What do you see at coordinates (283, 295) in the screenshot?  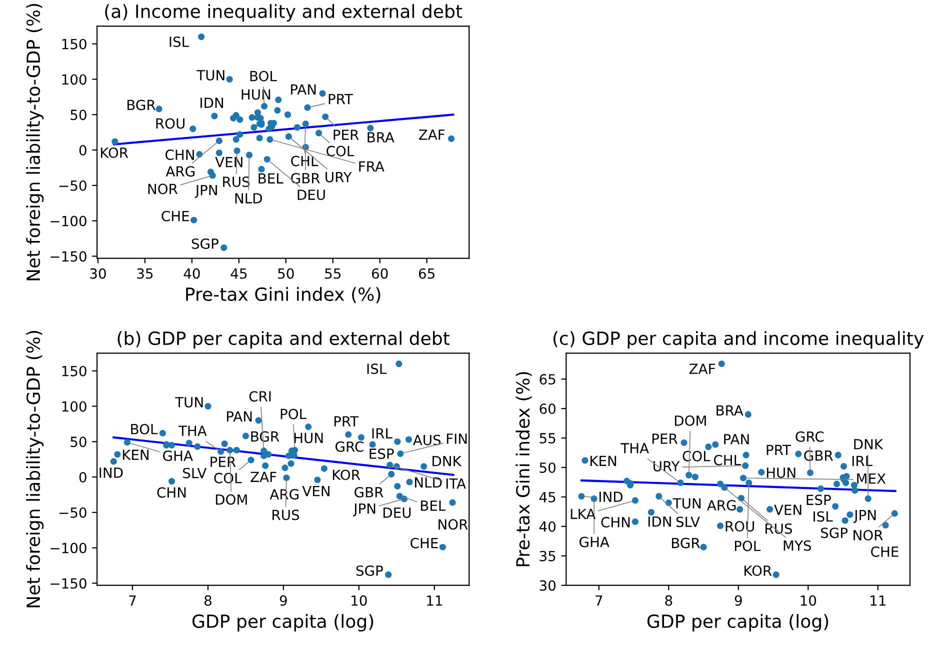 I see `x-axis-title: Pre-tax Gini index (%)` at bounding box center [283, 295].